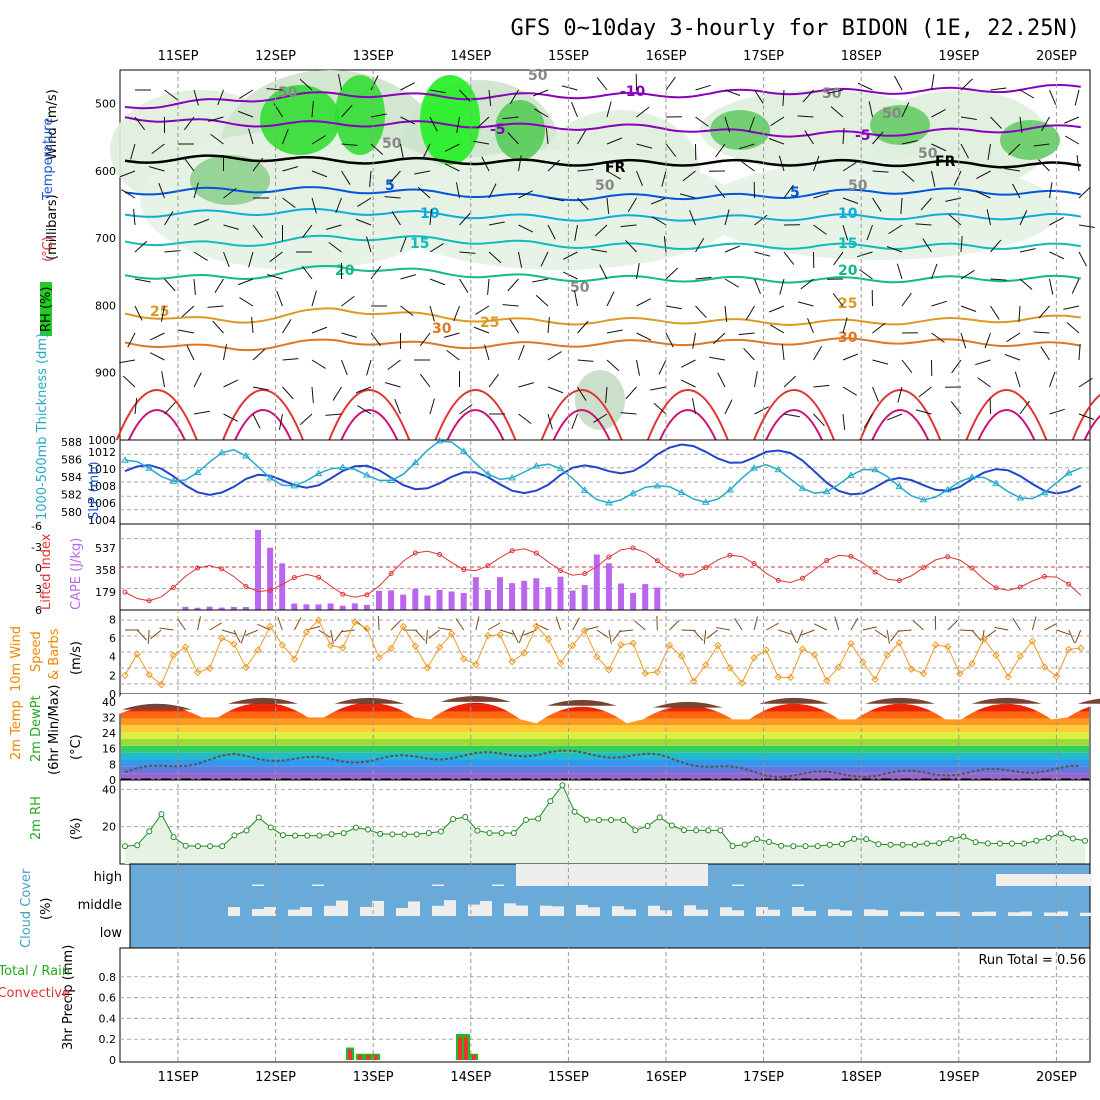 The image size is (1100, 1100). Describe the element at coordinates (52, 227) in the screenshot. I see `upper-axis-title: (millibars)` at that location.